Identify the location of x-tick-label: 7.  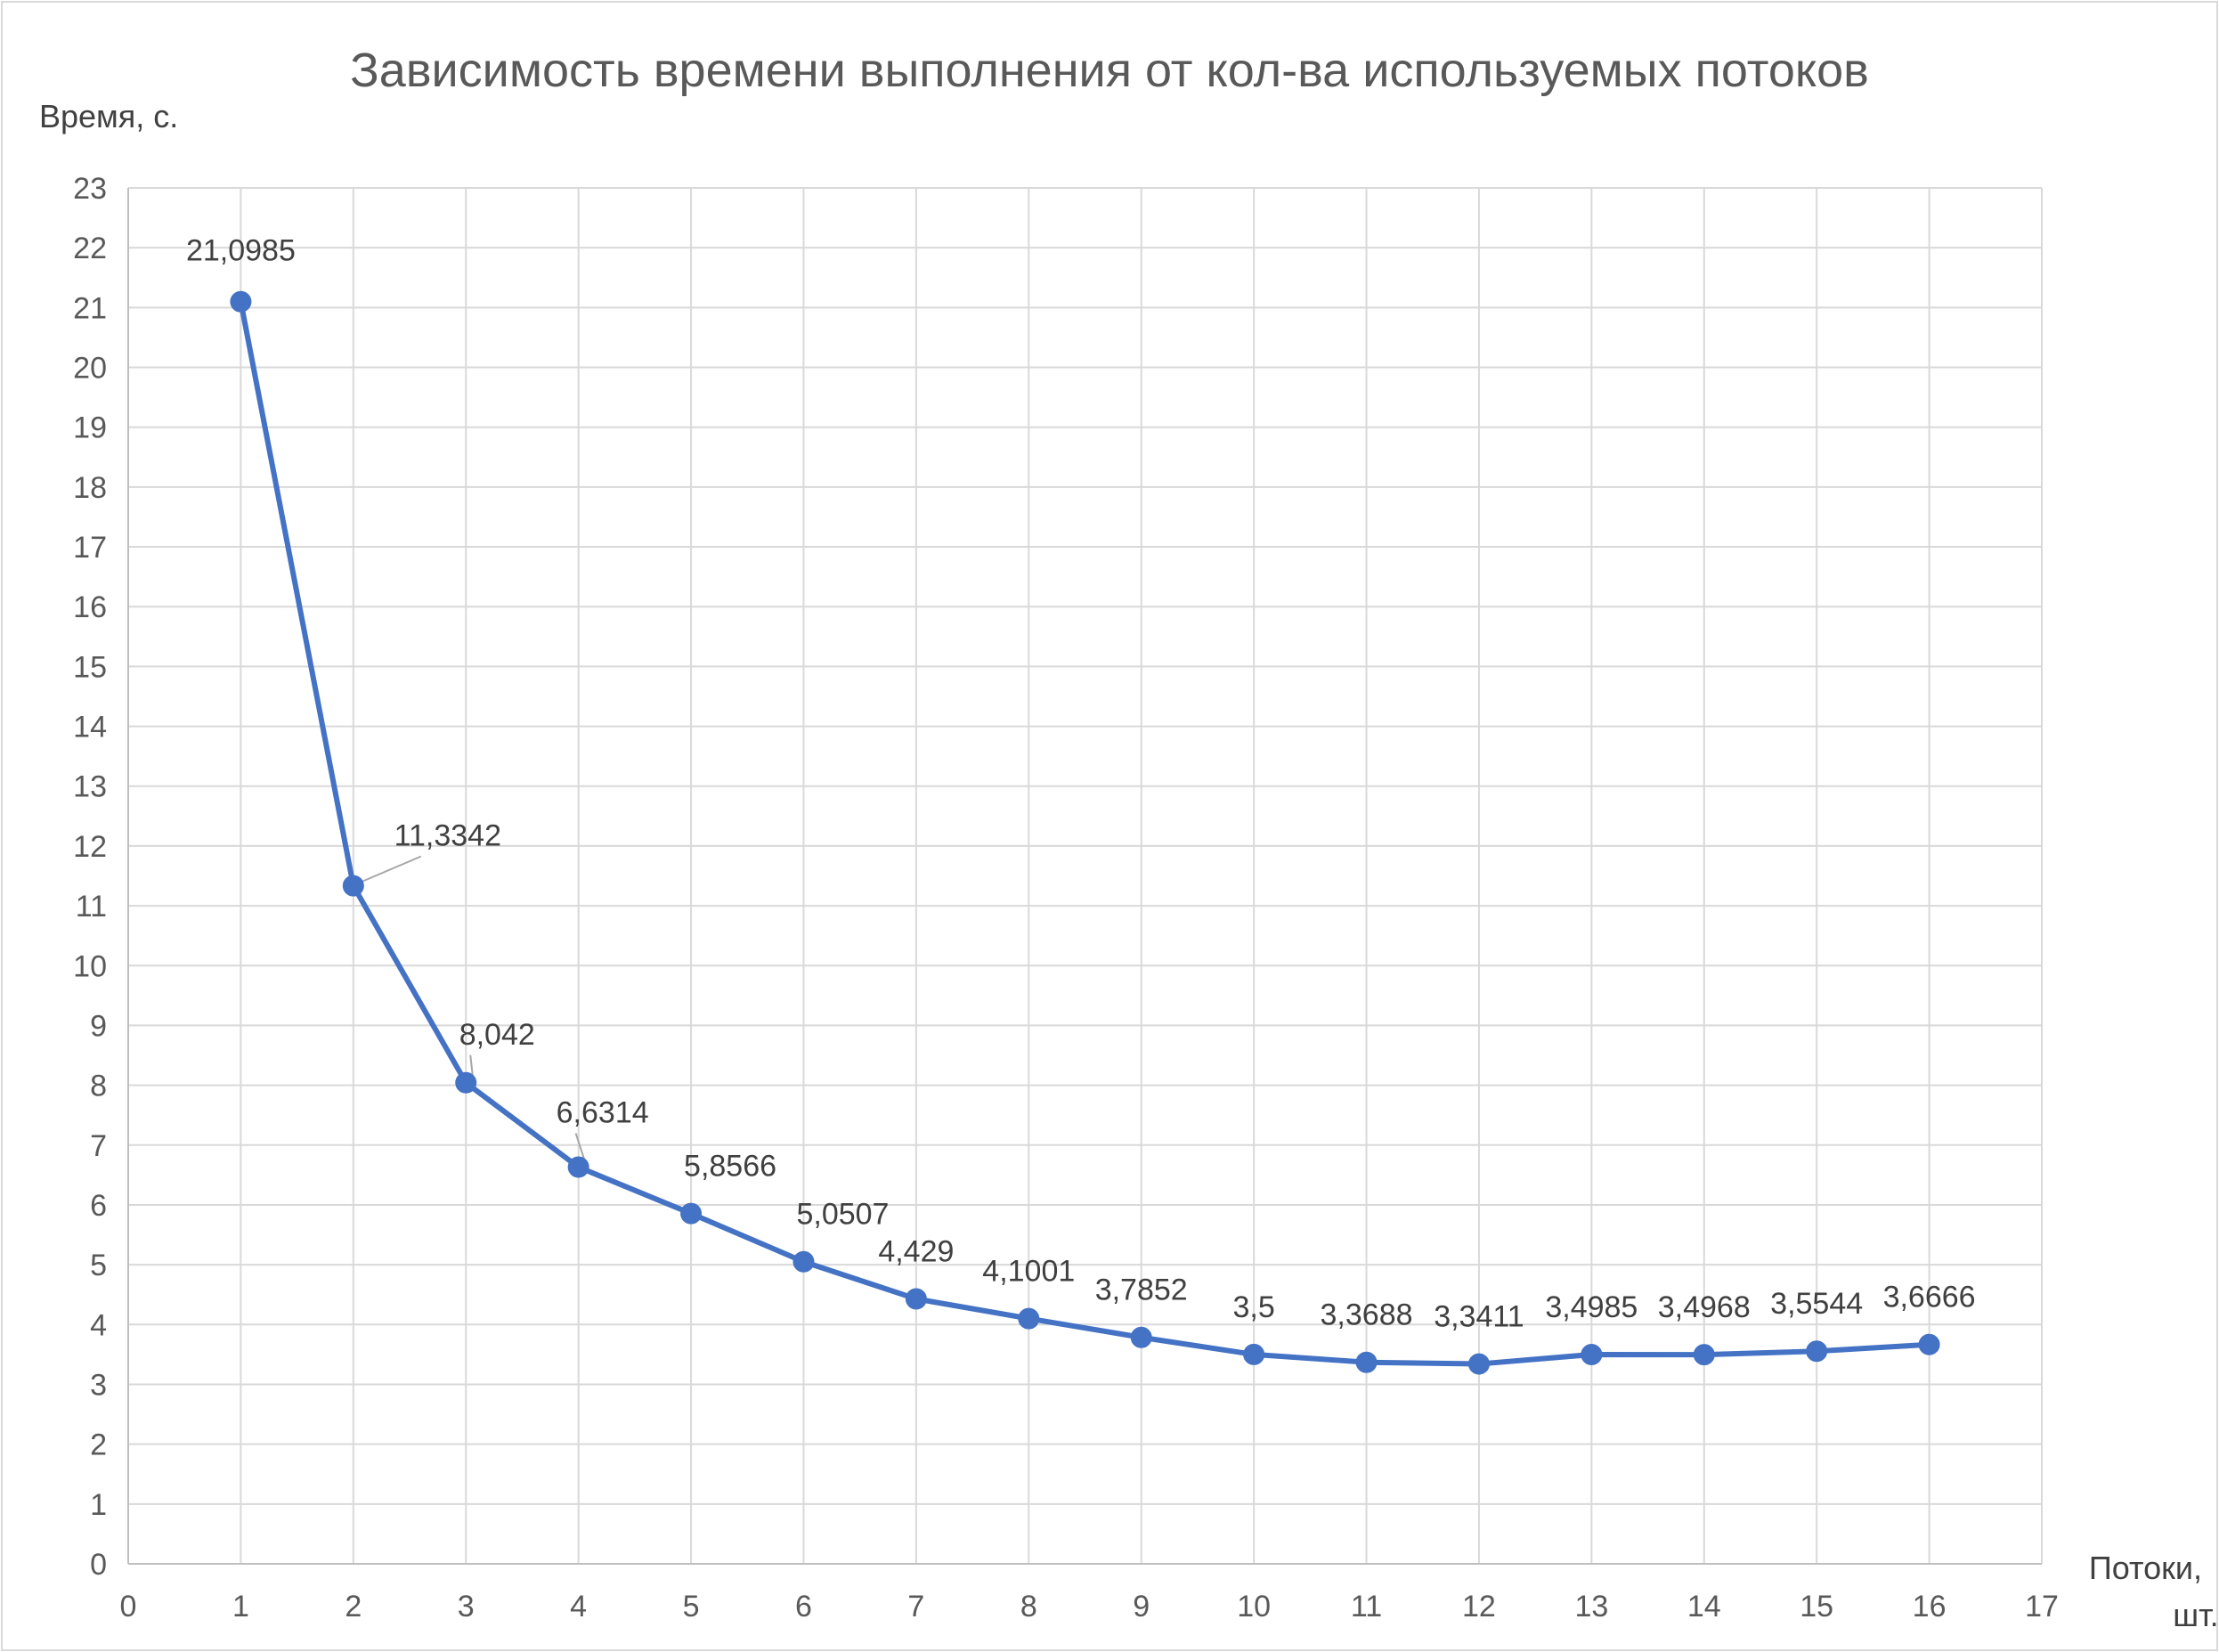
(915, 1607).